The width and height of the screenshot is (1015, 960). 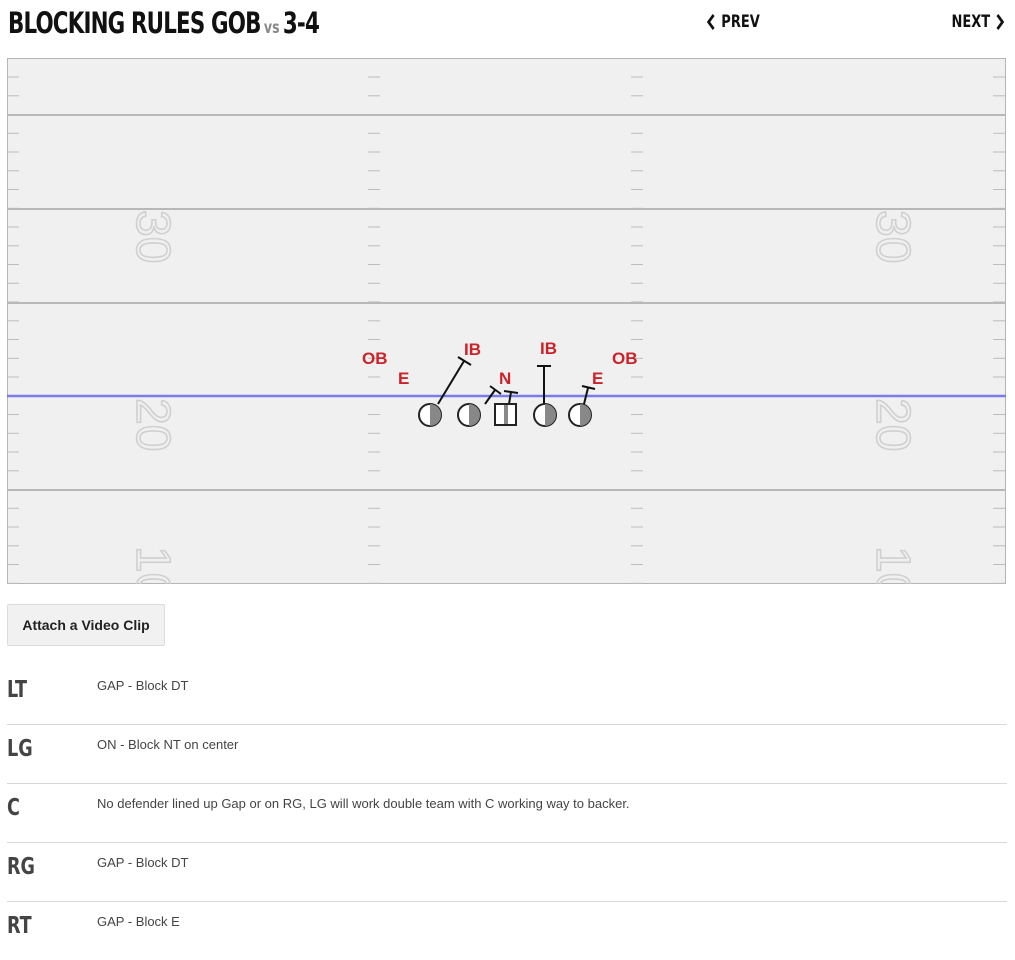 I want to click on defender-n: N, so click(x=505, y=378).